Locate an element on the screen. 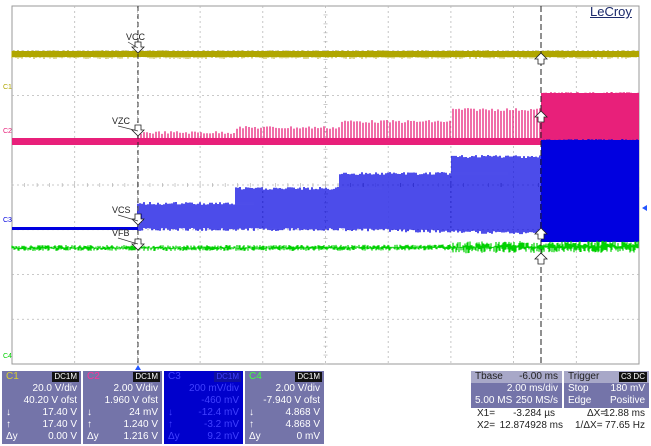 This screenshot has width=651, height=446. ch-row: ↓ 24 mV is located at coordinates (122, 412).